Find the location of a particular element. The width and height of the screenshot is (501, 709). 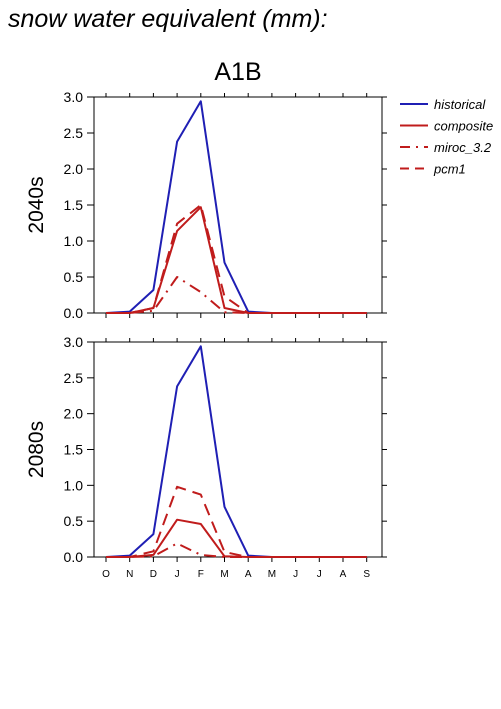

x-tick-label: O is located at coordinates (106, 574).